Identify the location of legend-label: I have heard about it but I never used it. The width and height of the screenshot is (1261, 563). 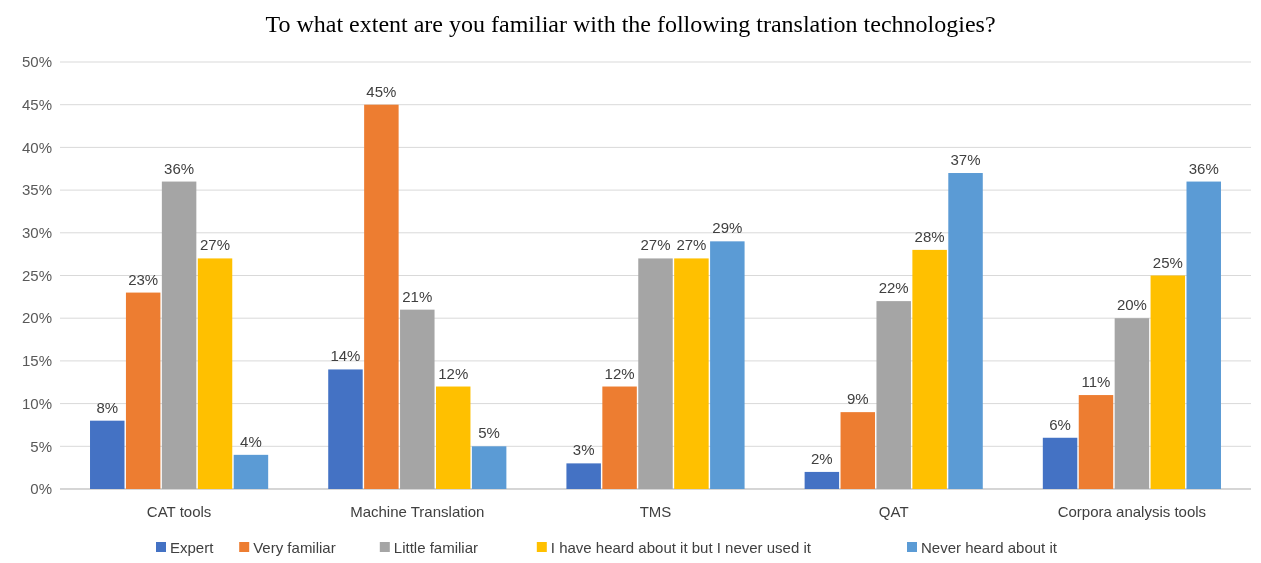
(681, 547).